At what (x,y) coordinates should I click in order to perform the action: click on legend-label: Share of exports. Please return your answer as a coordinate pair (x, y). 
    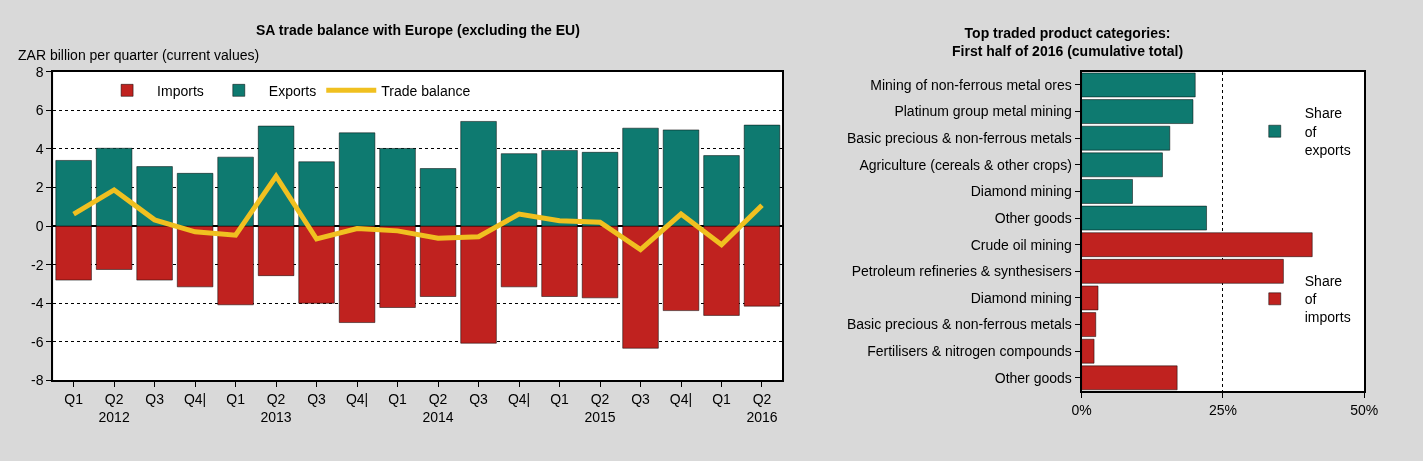
    Looking at the image, I should click on (1327, 131).